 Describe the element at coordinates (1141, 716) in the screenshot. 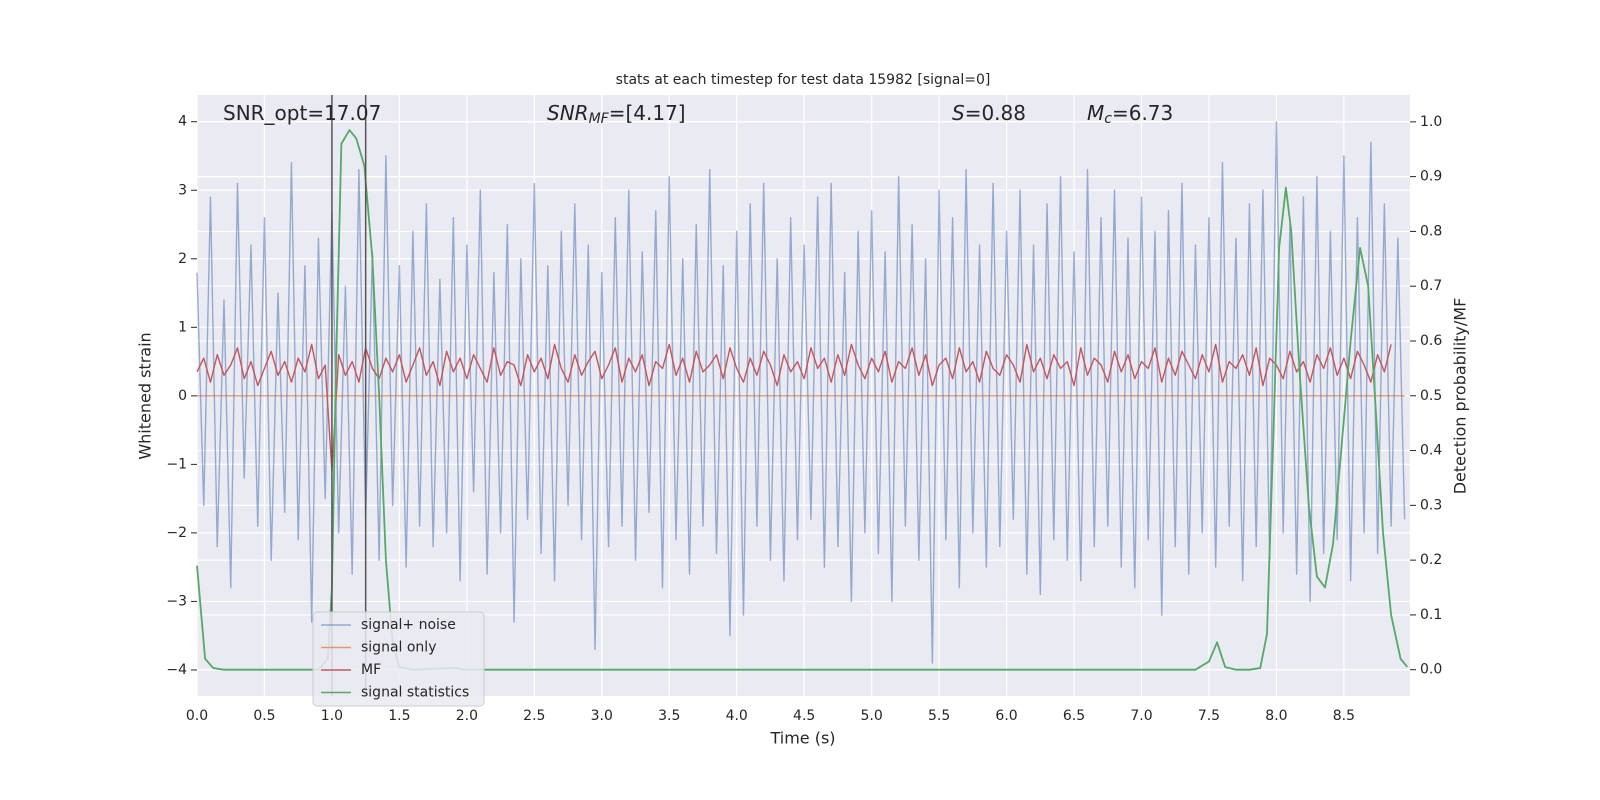

I see `x-tick-label: 7.0` at that location.